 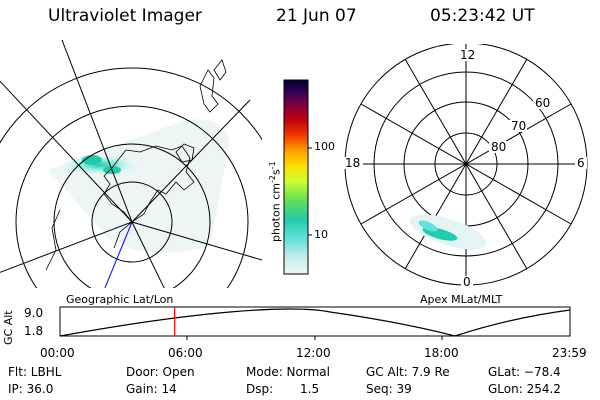 What do you see at coordinates (35, 372) in the screenshot?
I see `filter-info: Flt: LBHL` at bounding box center [35, 372].